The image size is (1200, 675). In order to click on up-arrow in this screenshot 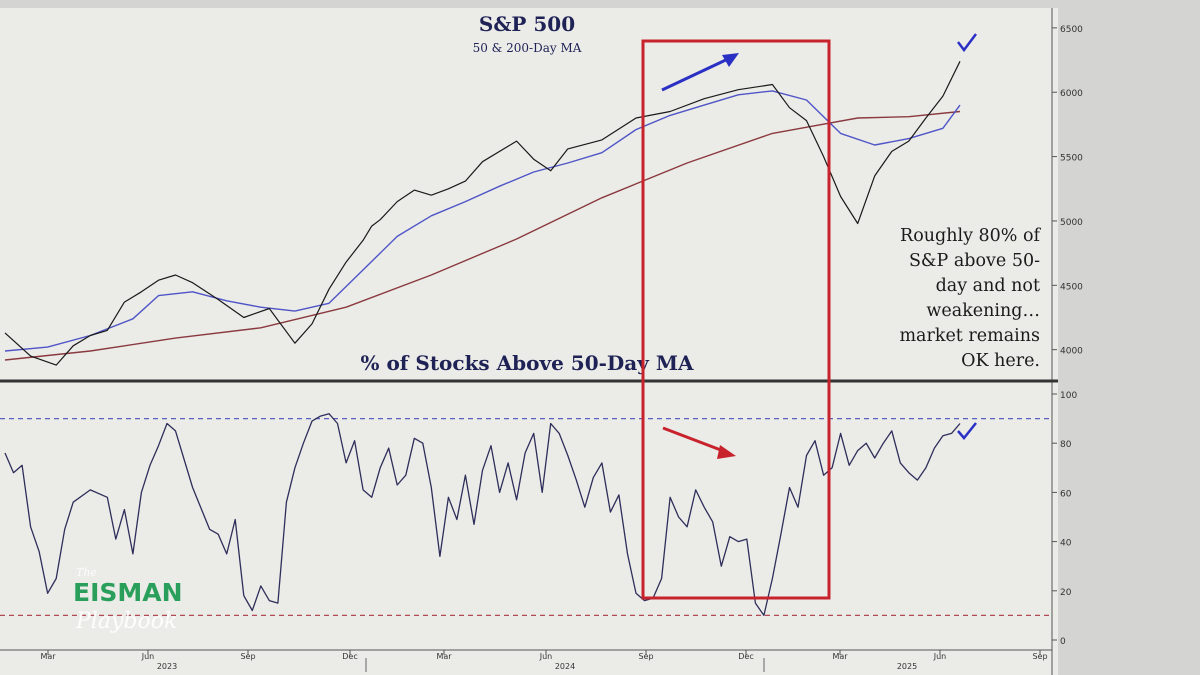, I will do `click(700, 72)`.